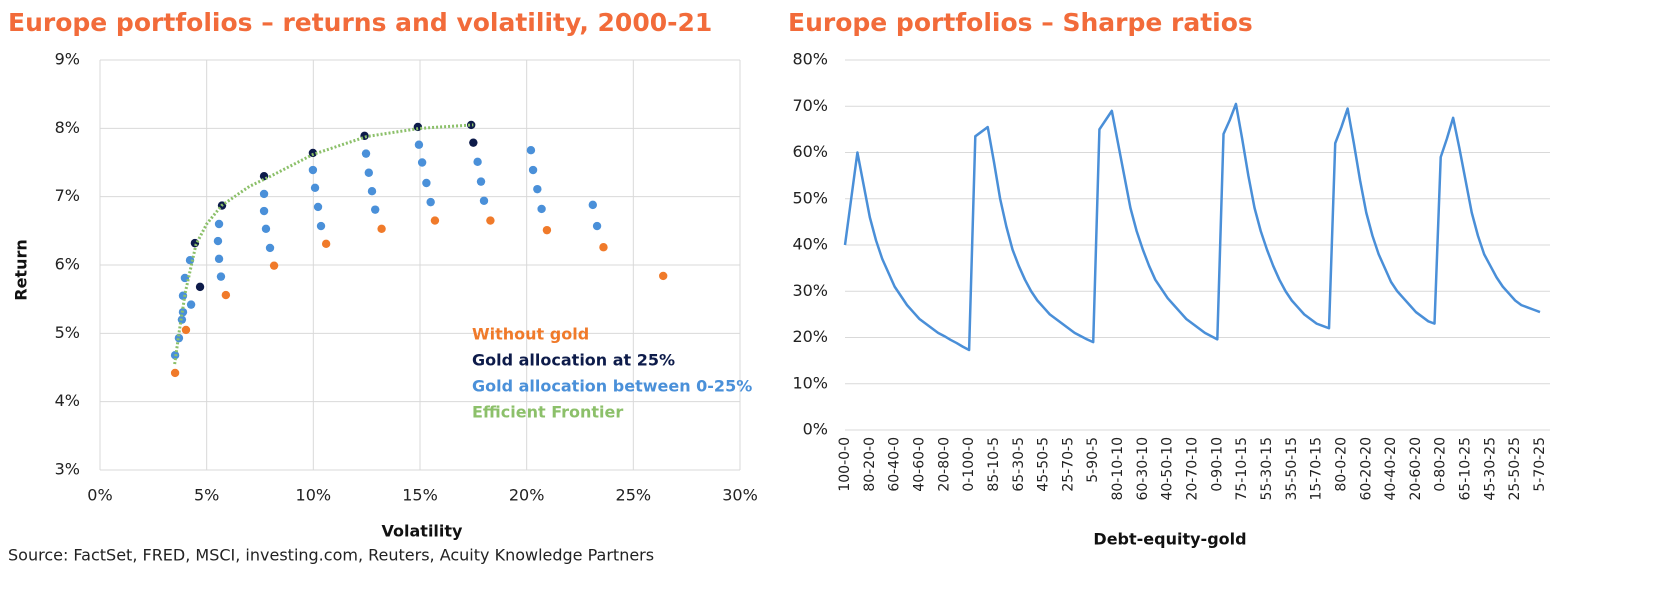 The image size is (1660, 600). What do you see at coordinates (21, 270) in the screenshot?
I see `y-axis-label: Return` at bounding box center [21, 270].